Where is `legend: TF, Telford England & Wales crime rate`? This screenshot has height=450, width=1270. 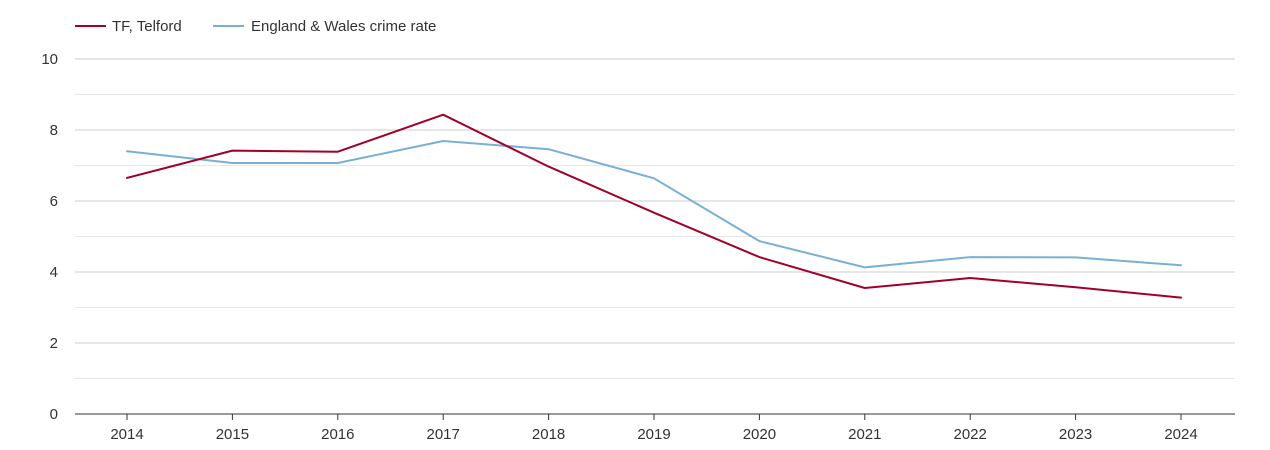
legend: TF, Telford England & Wales crime rate is located at coordinates (255, 26).